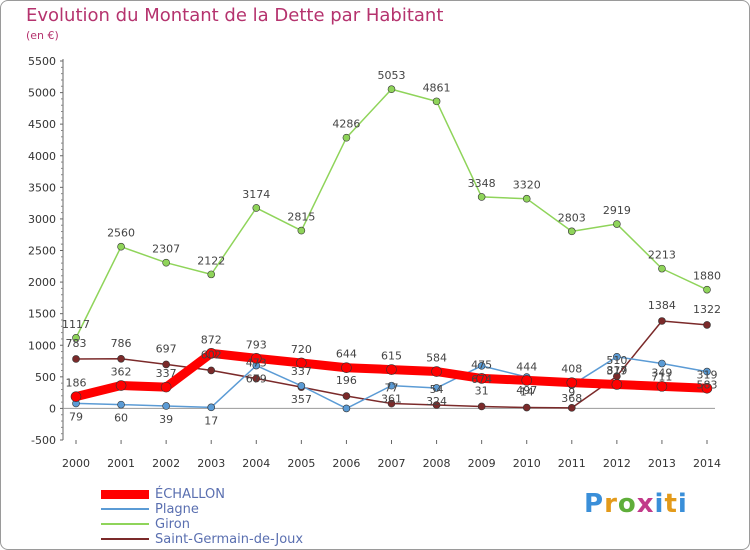 This screenshot has height=550, width=750. What do you see at coordinates (482, 463) in the screenshot?
I see `x-tick-label: 2009` at bounding box center [482, 463].